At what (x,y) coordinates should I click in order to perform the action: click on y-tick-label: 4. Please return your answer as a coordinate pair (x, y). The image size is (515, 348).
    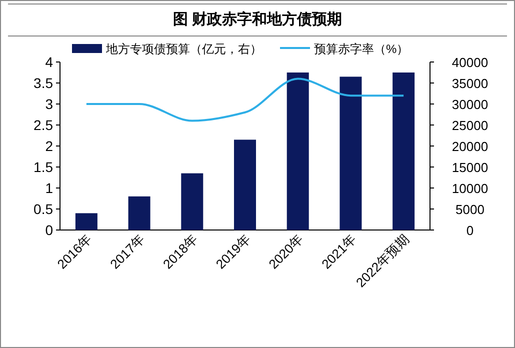
    Looking at the image, I should click on (49, 62).